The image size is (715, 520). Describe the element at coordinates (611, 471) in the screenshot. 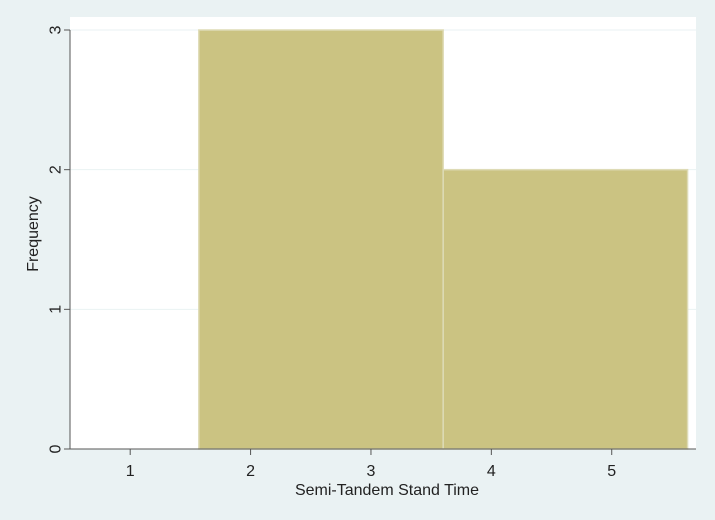

I see `x-tick-label: 5` at that location.